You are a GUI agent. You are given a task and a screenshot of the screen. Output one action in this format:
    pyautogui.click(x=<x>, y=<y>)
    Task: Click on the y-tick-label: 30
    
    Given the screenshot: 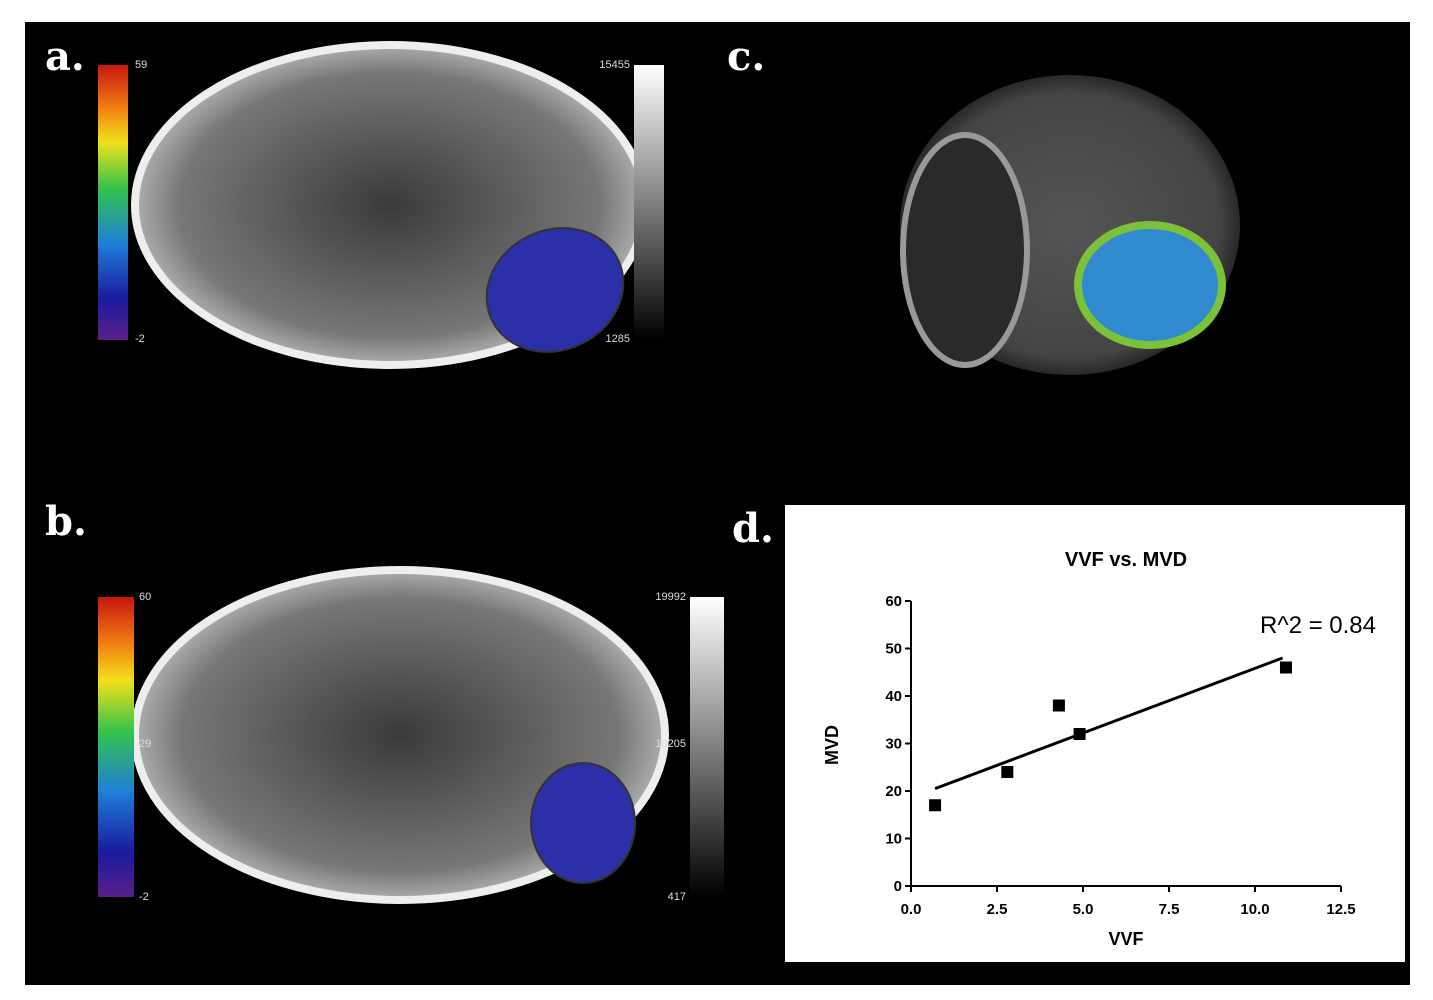 What is the action you would take?
    pyautogui.click(x=893, y=744)
    